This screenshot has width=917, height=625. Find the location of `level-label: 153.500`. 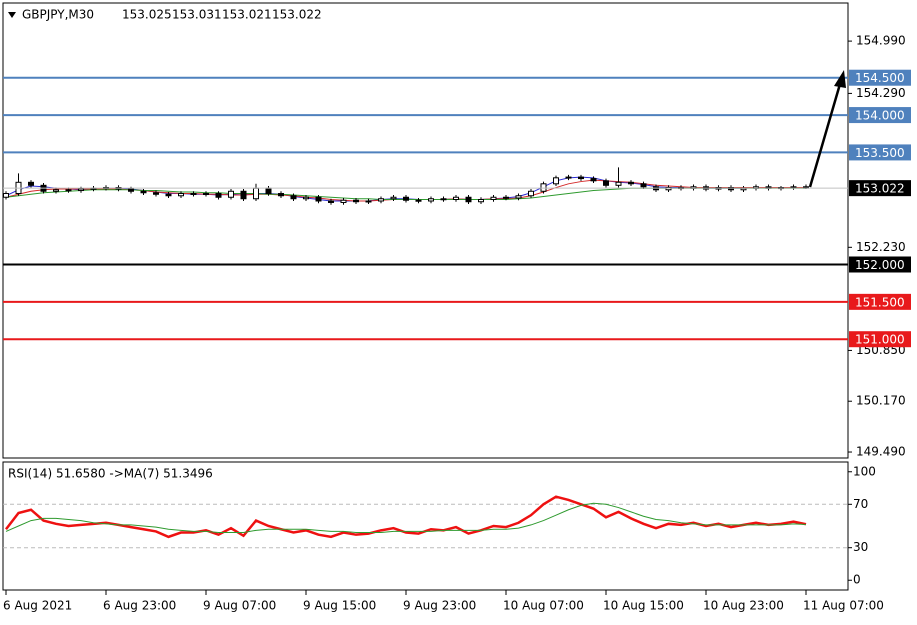

level-label: 153.500 is located at coordinates (880, 153).